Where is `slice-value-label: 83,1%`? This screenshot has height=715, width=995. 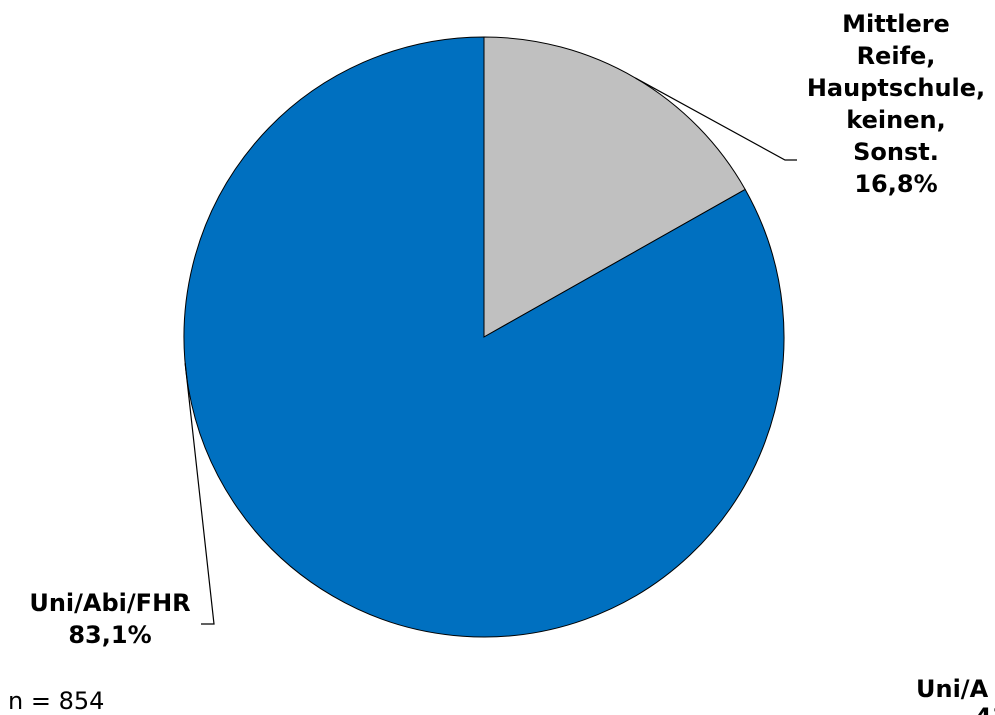
slice-value-label: 83,1% is located at coordinates (109, 635).